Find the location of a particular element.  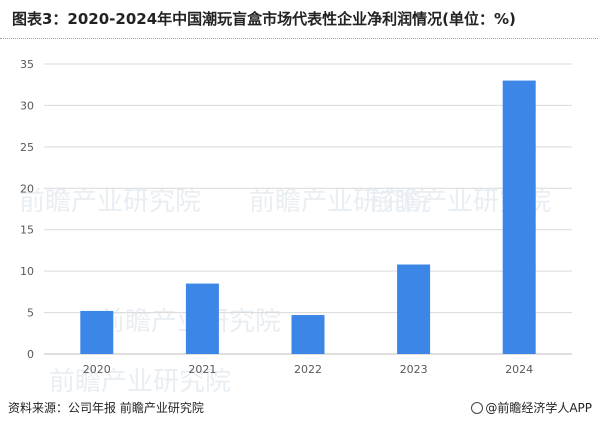

bar-2024 is located at coordinates (519, 217).